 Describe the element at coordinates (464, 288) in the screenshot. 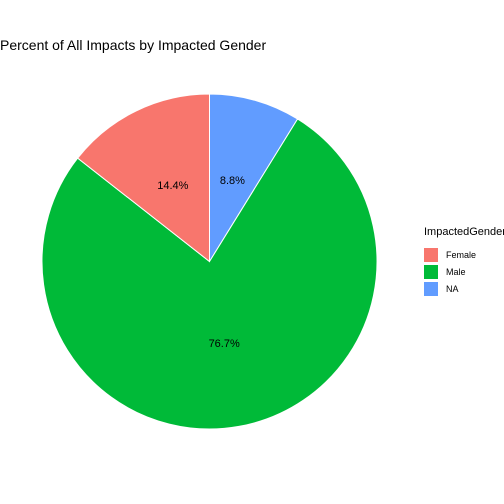

I see `legend-item-na: NA` at that location.